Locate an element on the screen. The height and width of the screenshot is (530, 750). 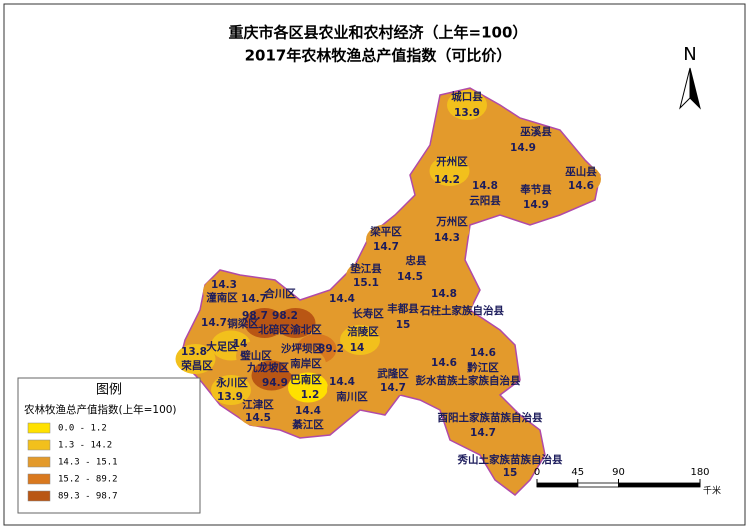
north-arrow: N is located at coordinates (690, 77).